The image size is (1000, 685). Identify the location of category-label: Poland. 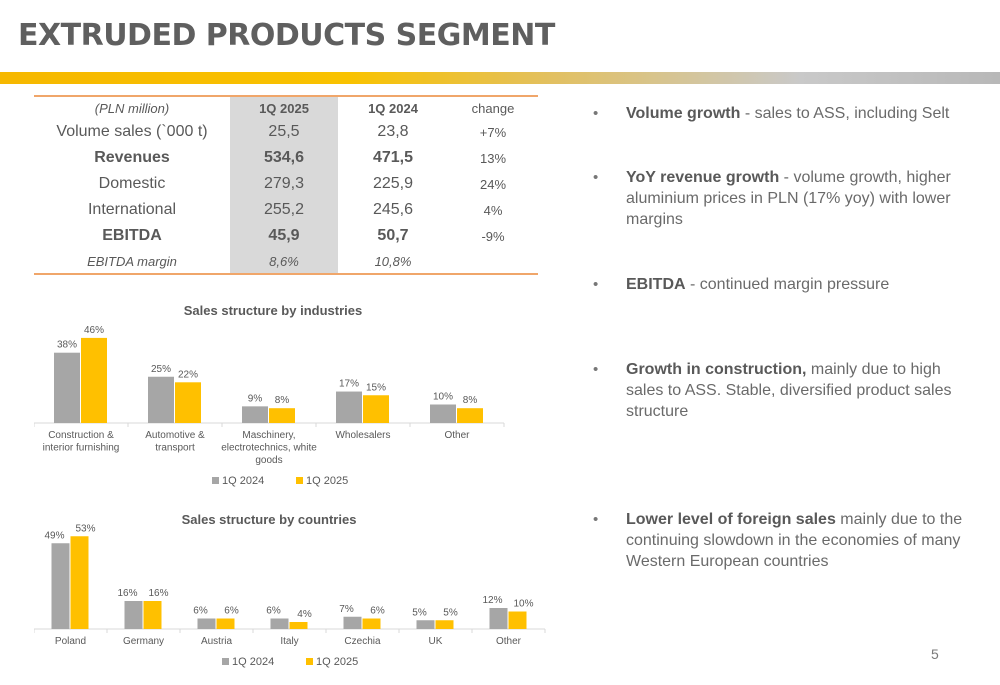
(70, 641).